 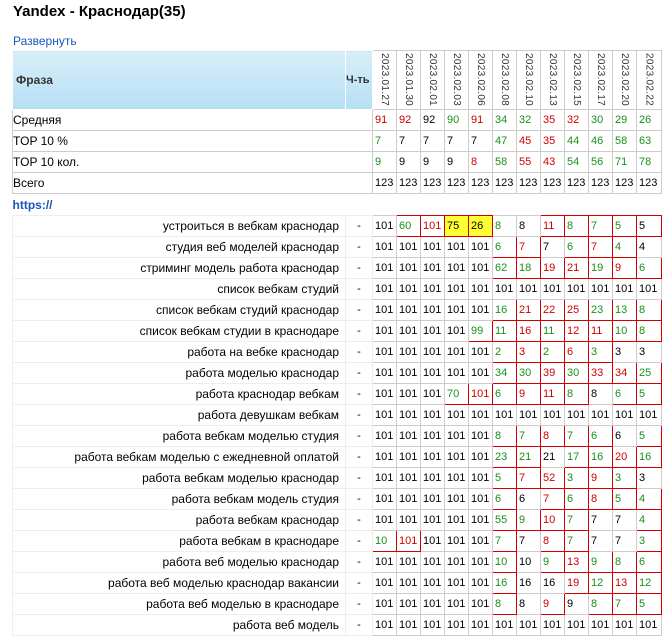 I want to click on summary-value: 91, so click(x=480, y=120).